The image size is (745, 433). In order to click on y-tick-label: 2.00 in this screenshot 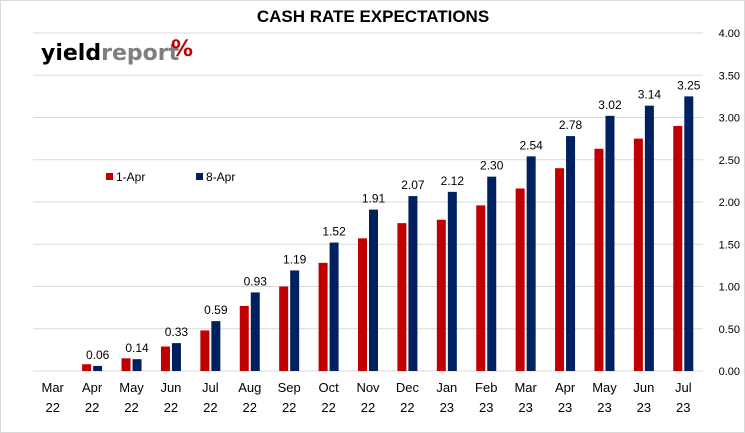, I will do `click(729, 203)`.